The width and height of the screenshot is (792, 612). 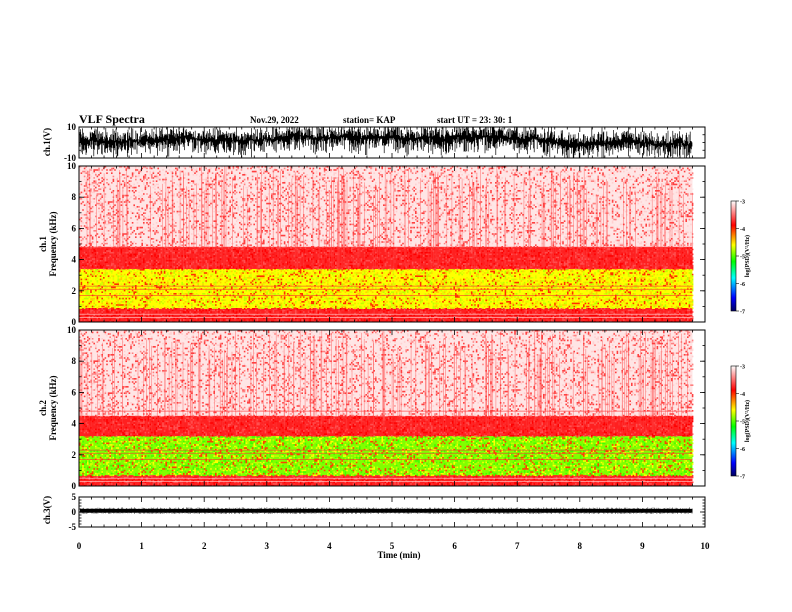 What do you see at coordinates (387, 512) in the screenshot?
I see `ch3-waveform-panel: 5 0 -5` at bounding box center [387, 512].